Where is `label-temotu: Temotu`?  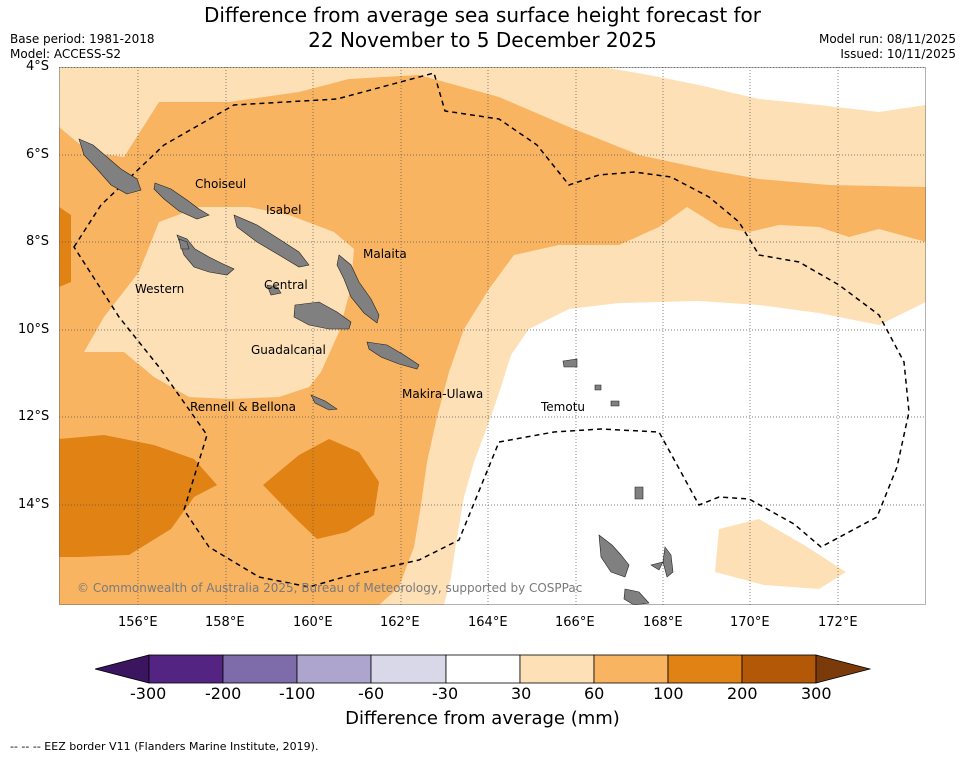
label-temotu: Temotu is located at coordinates (562, 407).